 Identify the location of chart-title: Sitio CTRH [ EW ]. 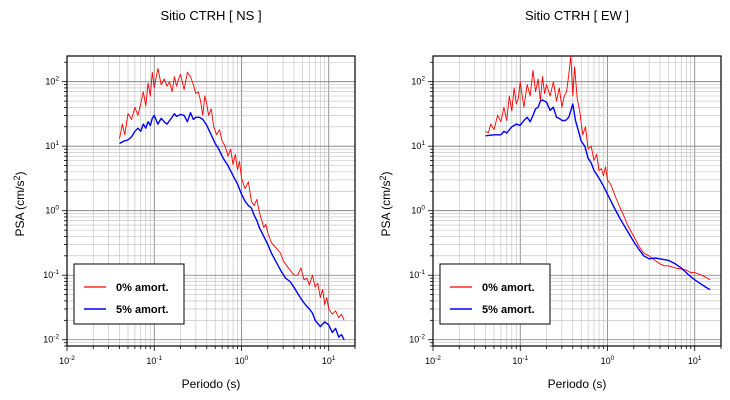
(577, 15).